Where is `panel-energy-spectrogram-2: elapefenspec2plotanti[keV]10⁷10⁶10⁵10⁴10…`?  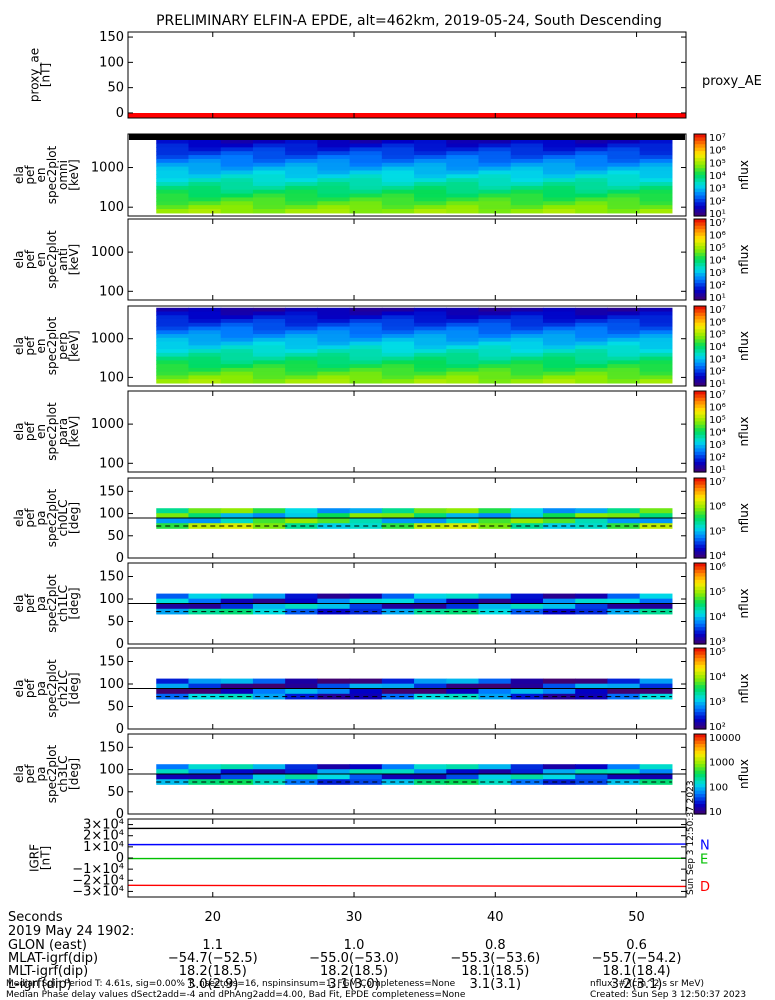
panel-energy-spectrogram-2: elapefenspec2plotanti[keV]10⁷10⁶10⁵10⁴10… is located at coordinates (381, 261).